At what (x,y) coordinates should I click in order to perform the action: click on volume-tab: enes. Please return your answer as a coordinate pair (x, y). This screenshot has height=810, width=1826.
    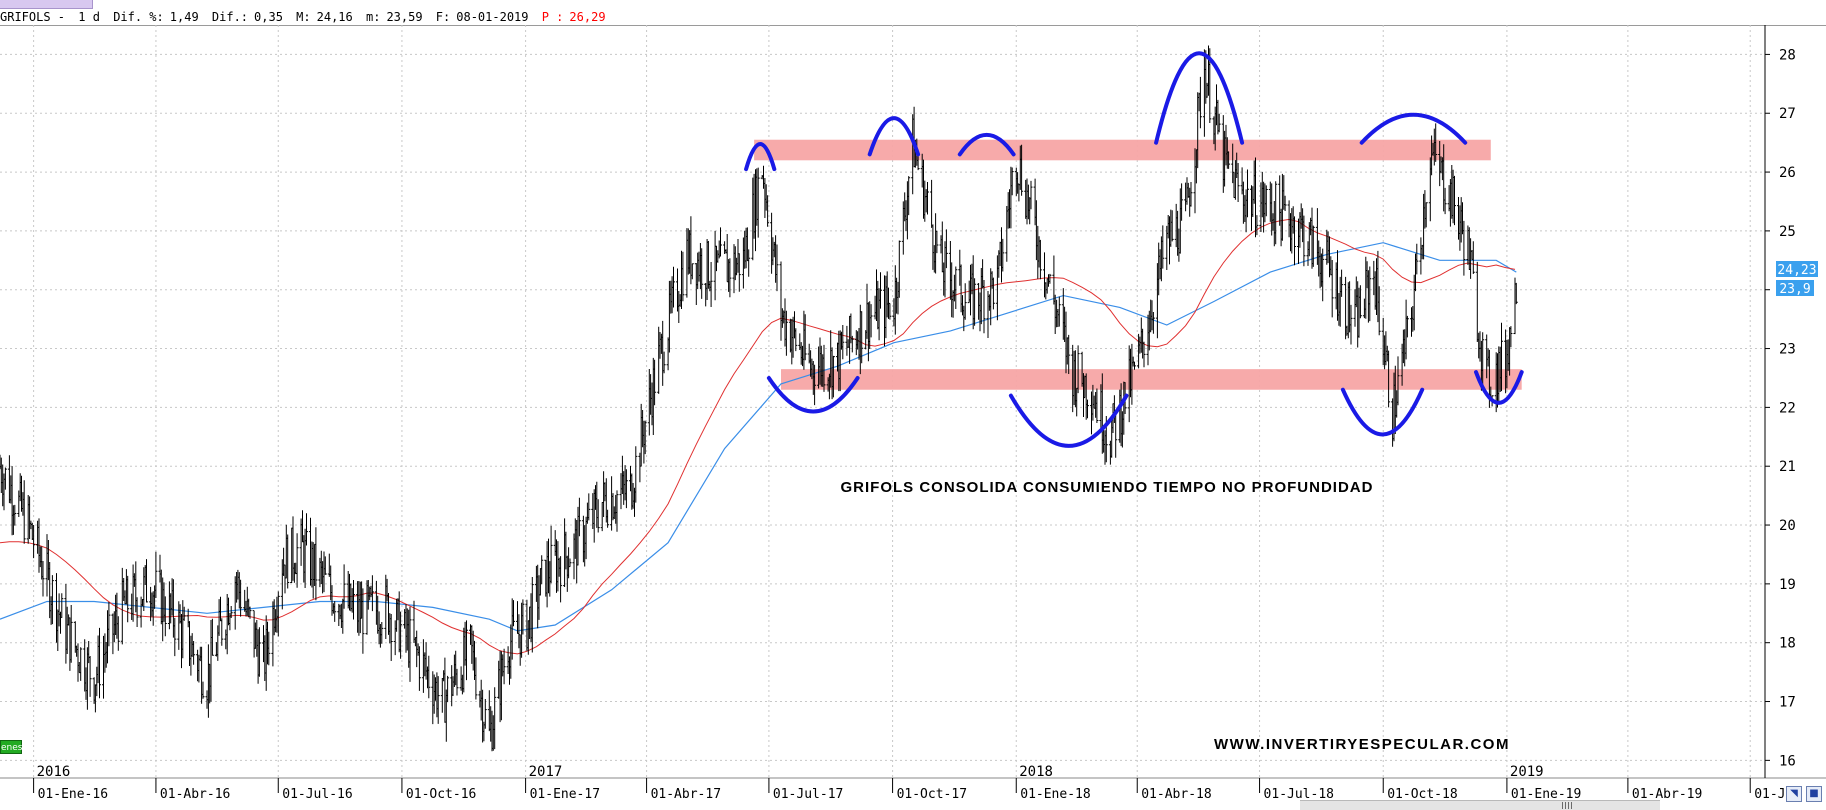
    Looking at the image, I should click on (11, 747).